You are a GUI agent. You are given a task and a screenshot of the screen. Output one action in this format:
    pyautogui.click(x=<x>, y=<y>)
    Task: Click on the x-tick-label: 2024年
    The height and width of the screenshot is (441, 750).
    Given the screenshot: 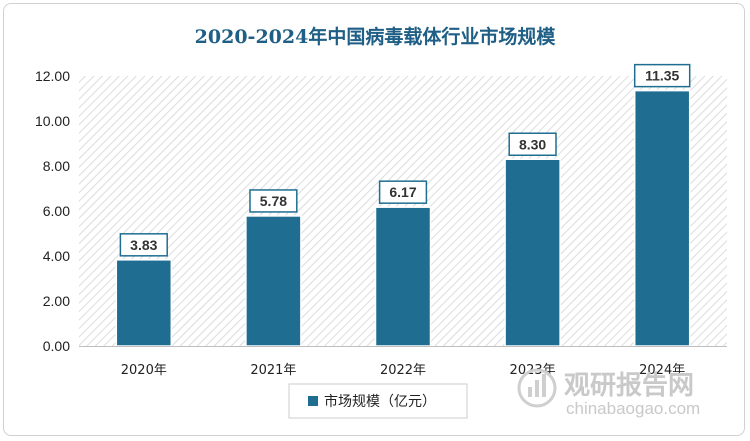 What is the action you would take?
    pyautogui.click(x=662, y=370)
    